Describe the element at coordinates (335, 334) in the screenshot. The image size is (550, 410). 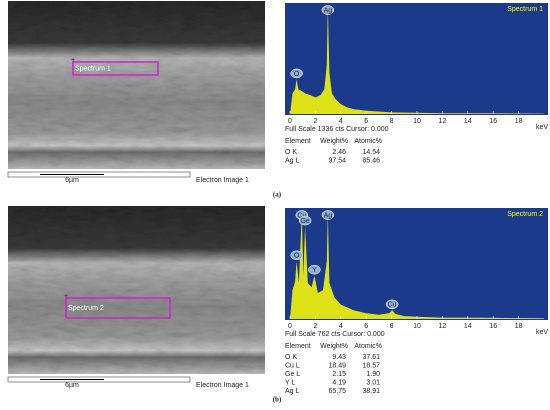
I see `spectrum-footer: Full Scale 762 cts Cursor: 0.000` at that location.